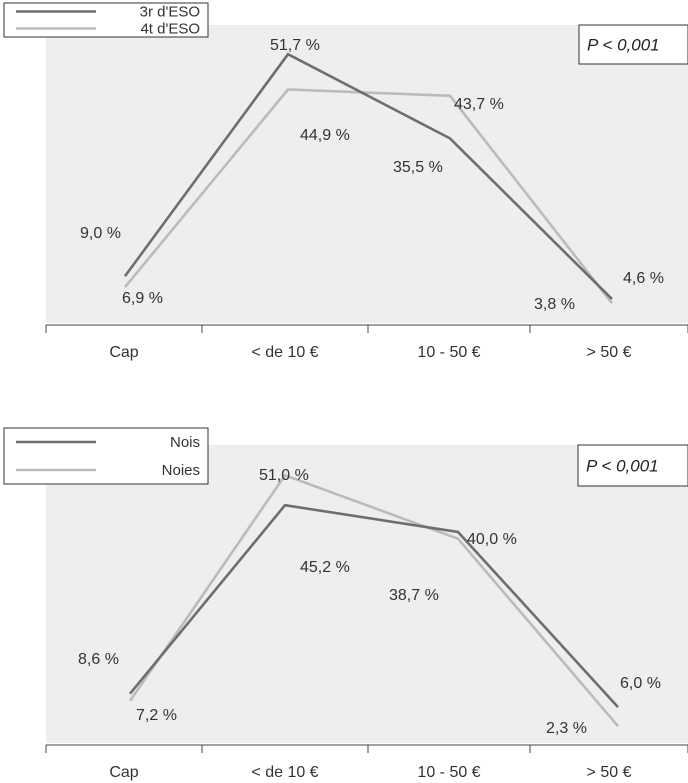 Image resolution: width=688 pixels, height=783 pixels. Describe the element at coordinates (156, 715) in the screenshot. I see `data-label: 7,2 %` at that location.